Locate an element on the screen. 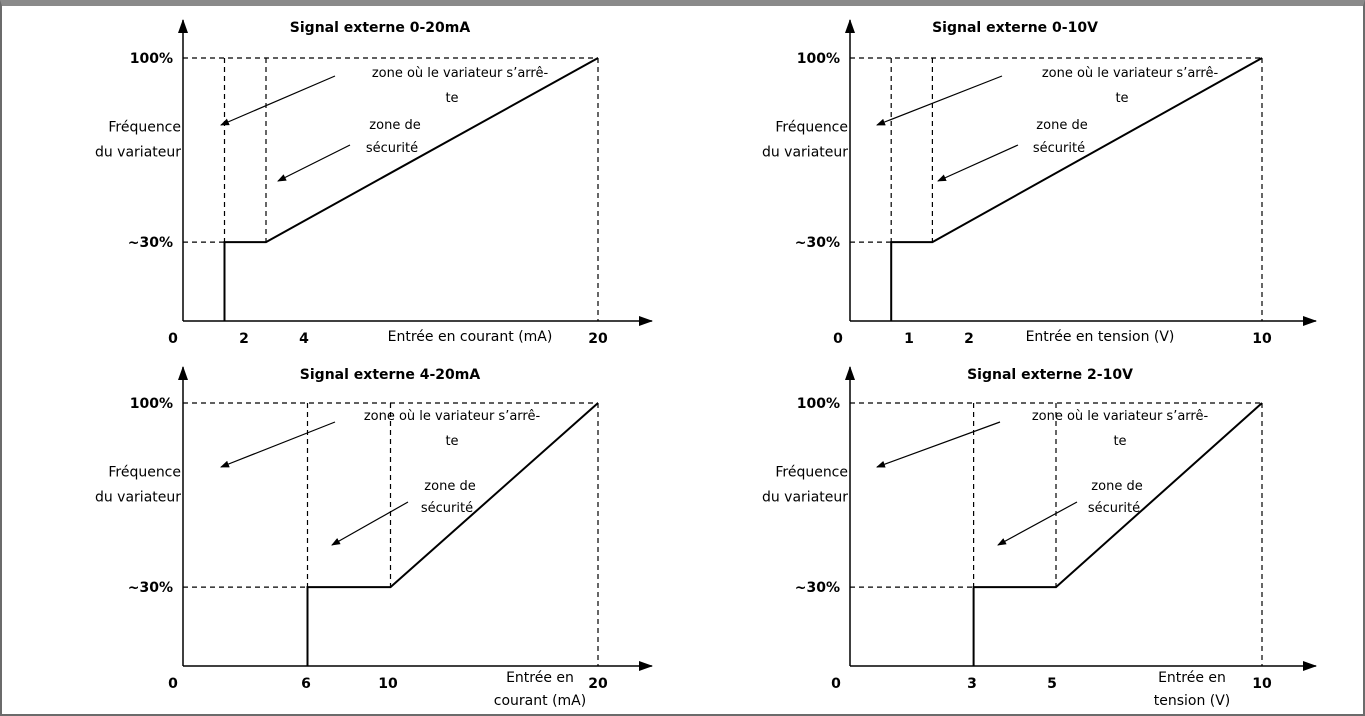  x-axis-label: tension (V) is located at coordinates (1192, 701).